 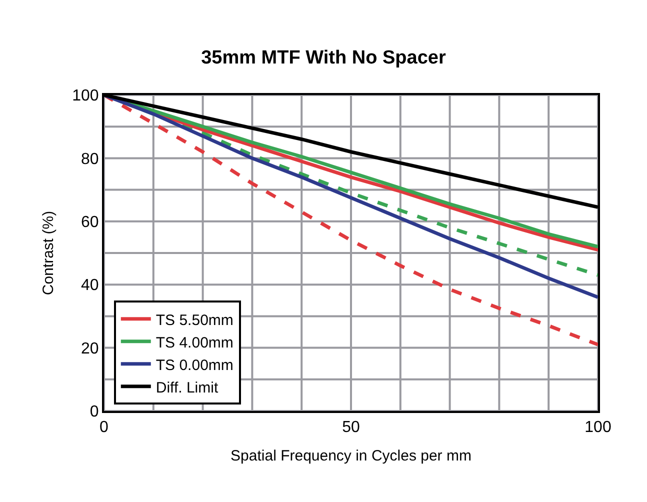 What do you see at coordinates (90, 159) in the screenshot?
I see `y-tick-label: 80` at bounding box center [90, 159].